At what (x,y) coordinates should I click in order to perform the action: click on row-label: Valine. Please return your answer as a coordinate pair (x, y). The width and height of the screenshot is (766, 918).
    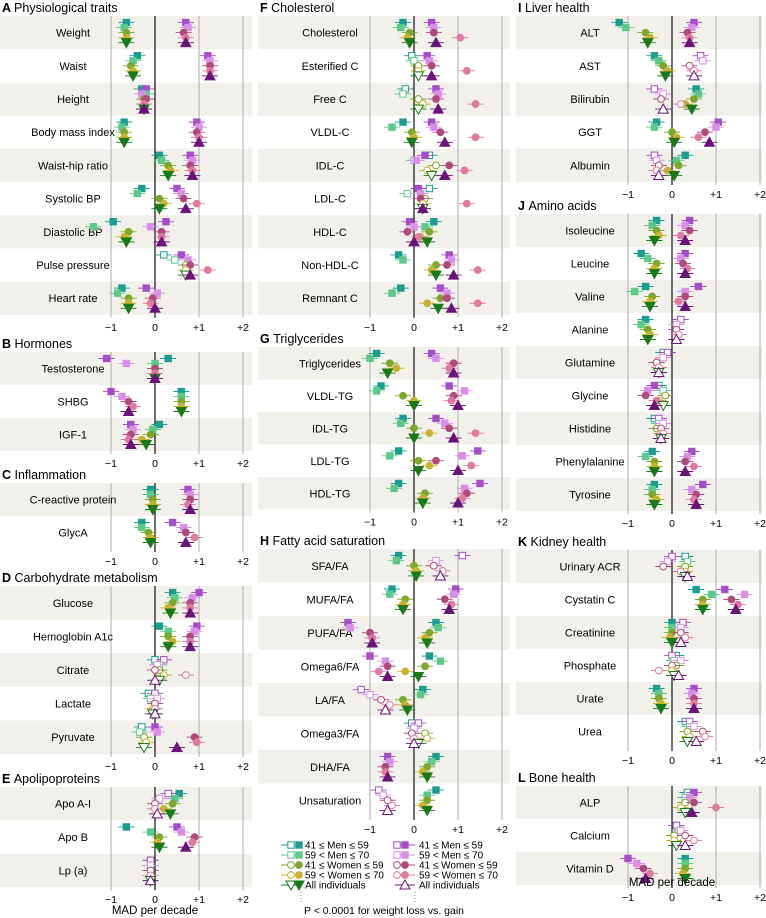
    Looking at the image, I should click on (590, 298).